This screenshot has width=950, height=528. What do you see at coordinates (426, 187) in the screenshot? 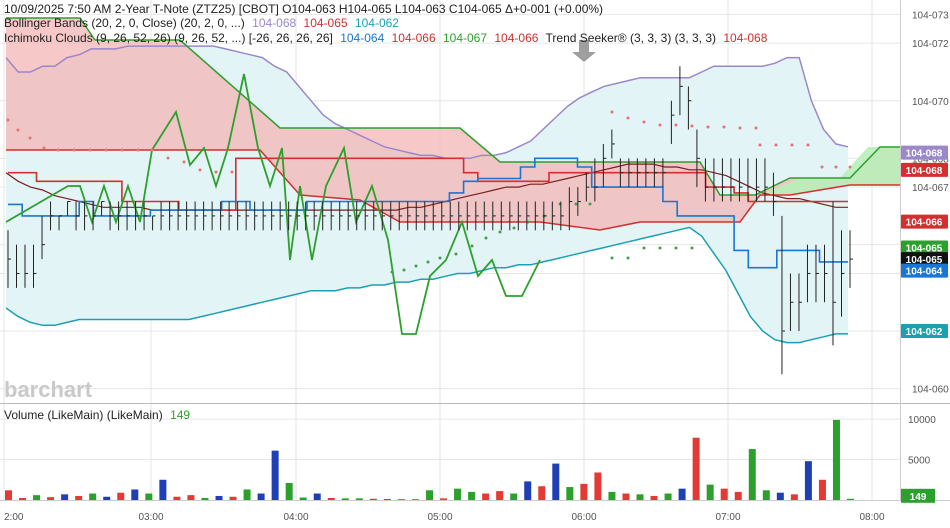
I see `bollinger-middle-line` at bounding box center [426, 187].